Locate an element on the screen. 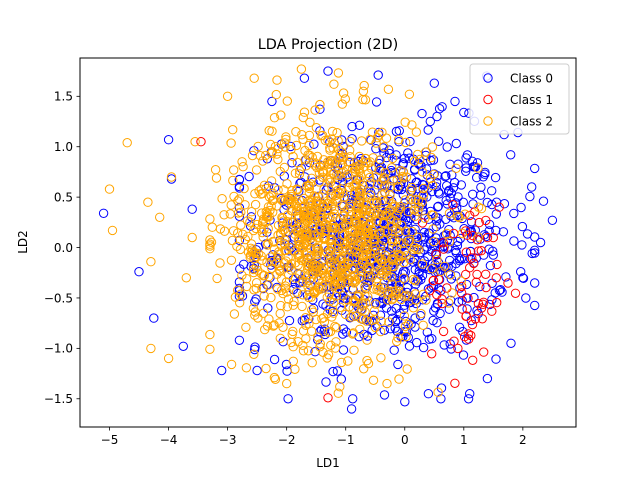 This screenshot has height=480, width=640. legend-box is located at coordinates (519, 99).